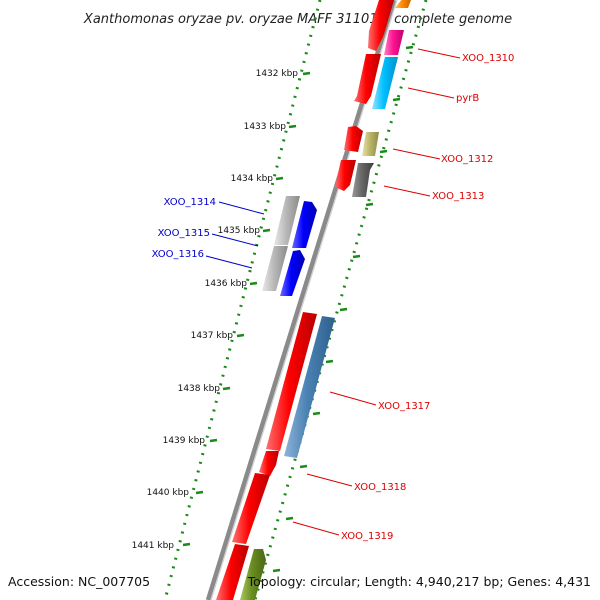  I want to click on leader-xoo1313, so click(407, 191).